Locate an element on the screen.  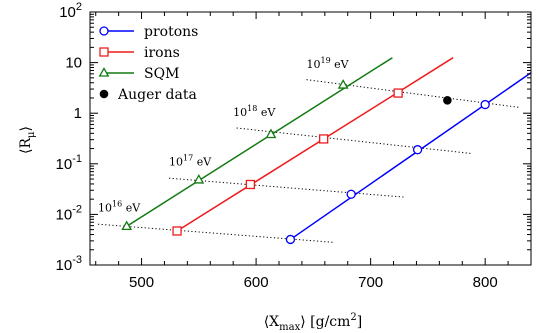
energy-label: 1017 eV is located at coordinates (190, 161).